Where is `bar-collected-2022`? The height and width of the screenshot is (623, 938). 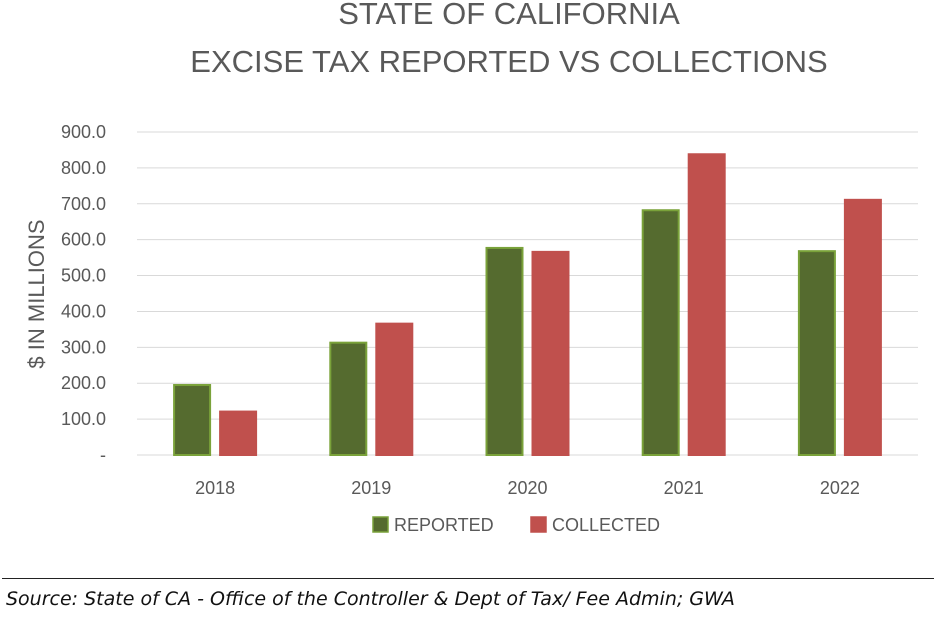
bar-collected-2022 is located at coordinates (862, 327).